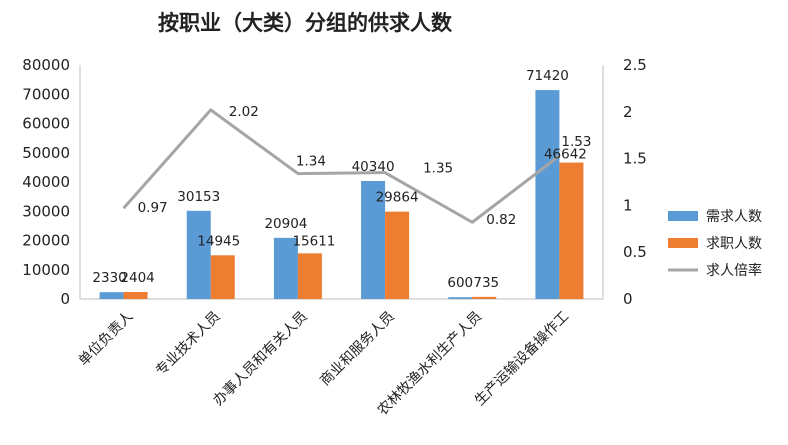 The width and height of the screenshot is (788, 445). I want to click on right-tick-label: 2.5, so click(635, 65).